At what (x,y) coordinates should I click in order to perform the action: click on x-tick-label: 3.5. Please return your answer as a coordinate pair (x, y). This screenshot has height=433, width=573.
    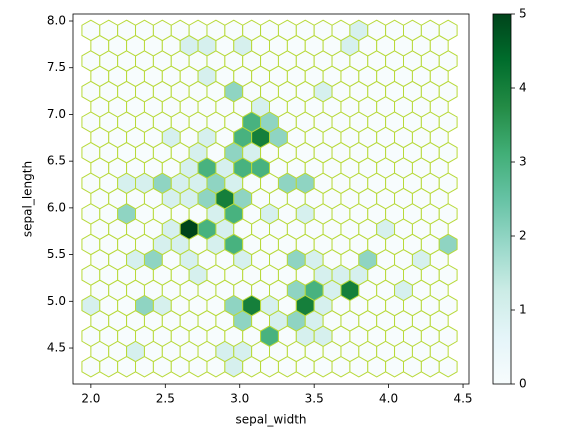
    Looking at the image, I should click on (314, 399).